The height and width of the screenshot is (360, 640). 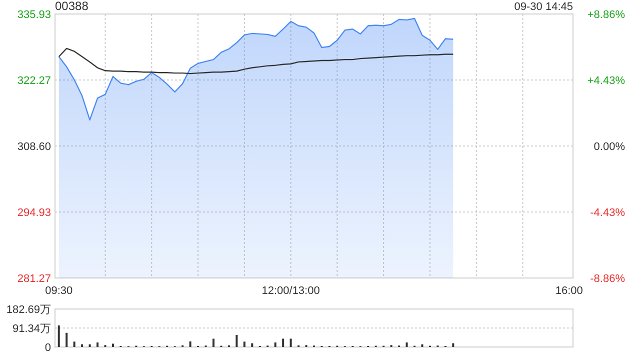 I want to click on y2-tick-label: -8.86%, so click(x=608, y=279).